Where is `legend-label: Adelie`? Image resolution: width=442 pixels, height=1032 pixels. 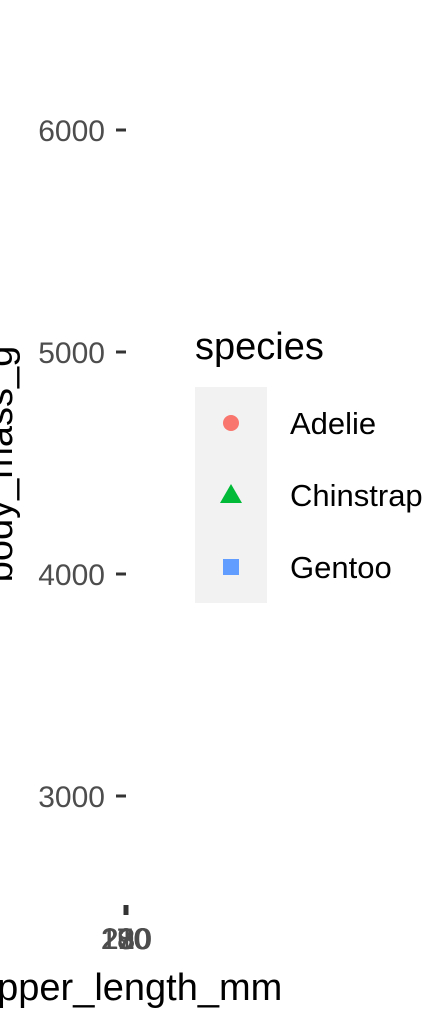
legend-label: Adelie is located at coordinates (333, 423).